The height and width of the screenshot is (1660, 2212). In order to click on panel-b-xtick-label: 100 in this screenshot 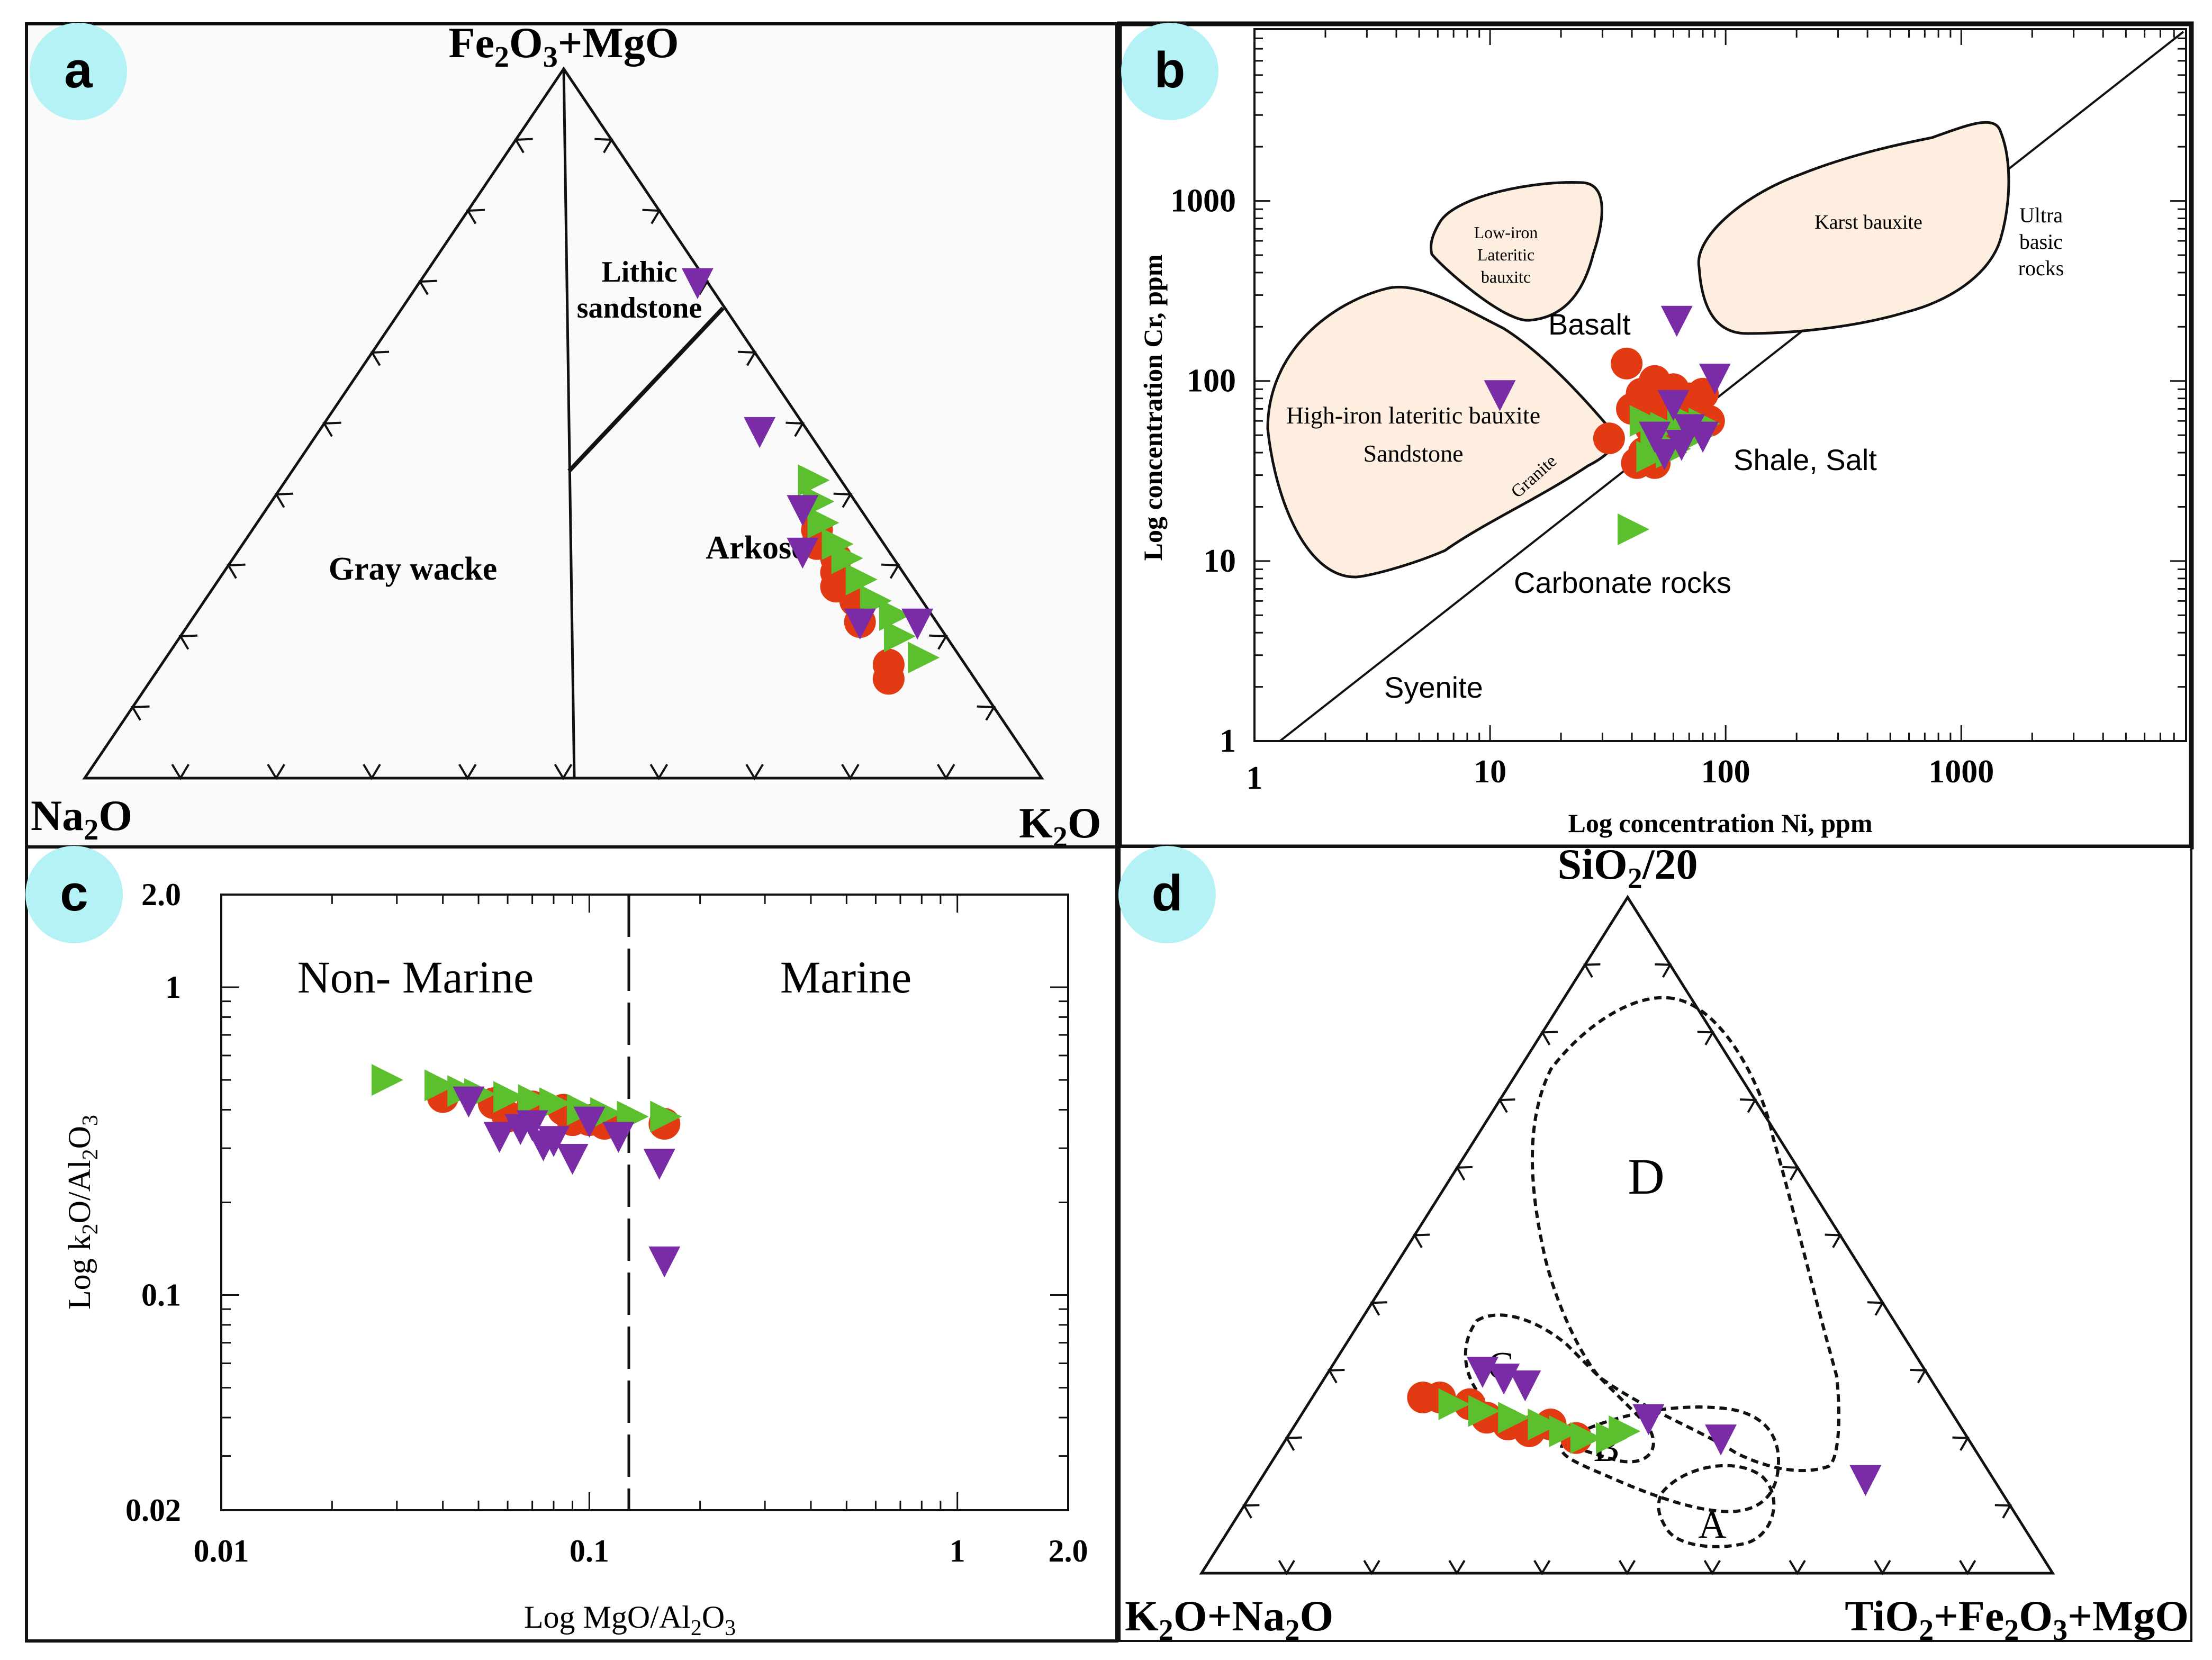, I will do `click(1725, 772)`.